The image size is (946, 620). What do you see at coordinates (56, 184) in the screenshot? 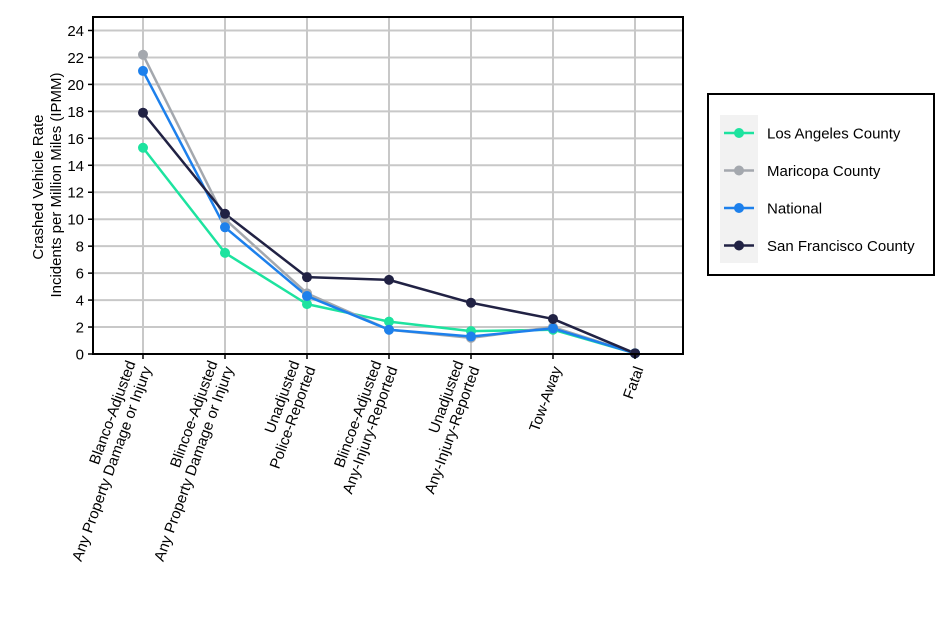
I see `y-axis-title-line-2: Incidents per Million Miles (IPMM)` at bounding box center [56, 184].